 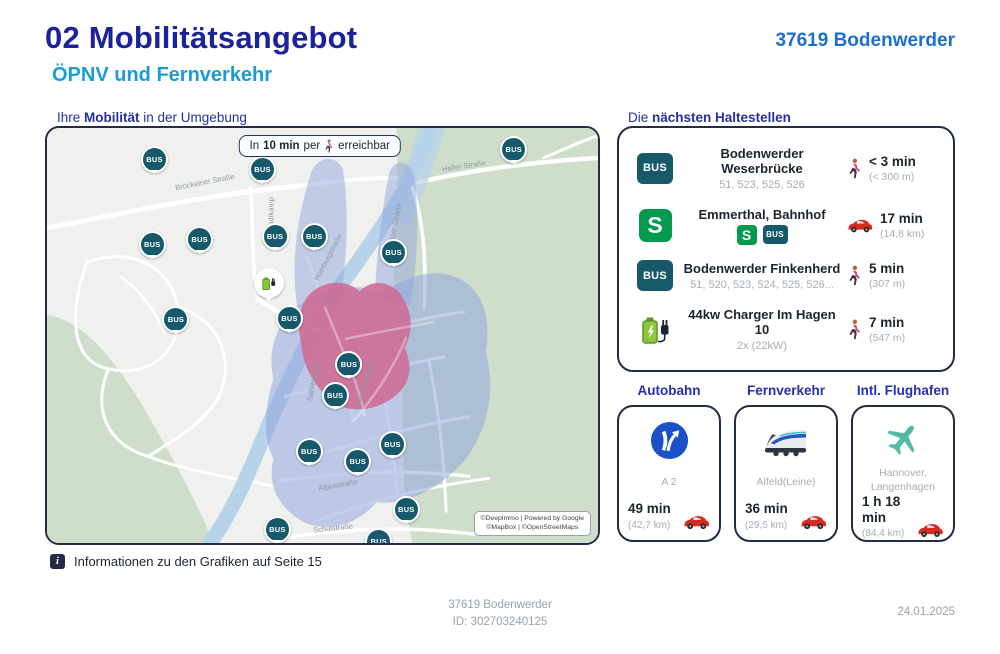 I want to click on badge-suffix: erreichbar, so click(x=364, y=146).